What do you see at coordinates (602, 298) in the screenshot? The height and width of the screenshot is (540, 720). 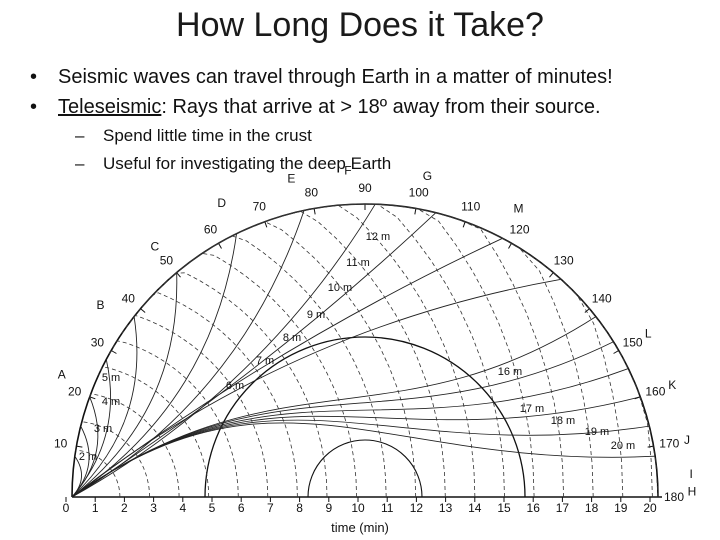 I see `distance-label: 140` at bounding box center [602, 298].